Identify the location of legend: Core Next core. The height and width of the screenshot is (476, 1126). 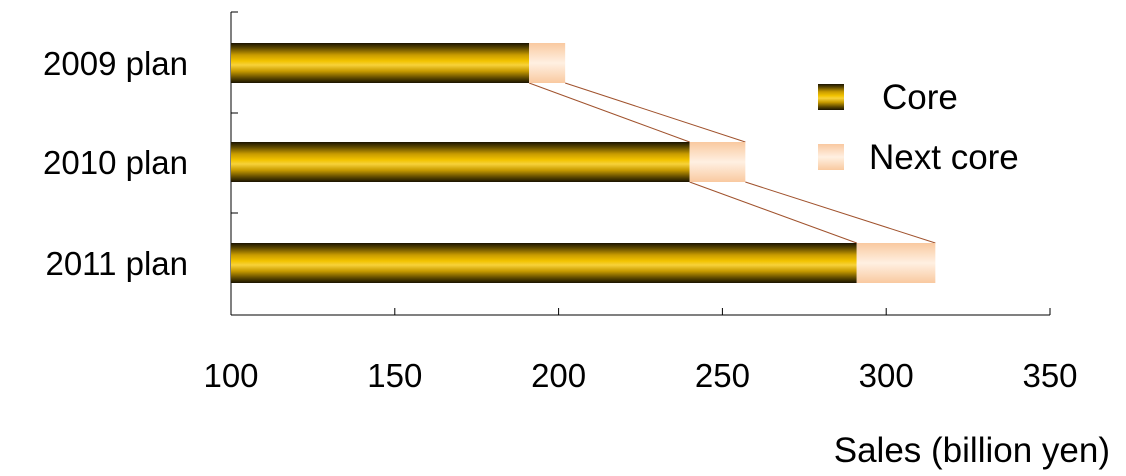
(918, 127).